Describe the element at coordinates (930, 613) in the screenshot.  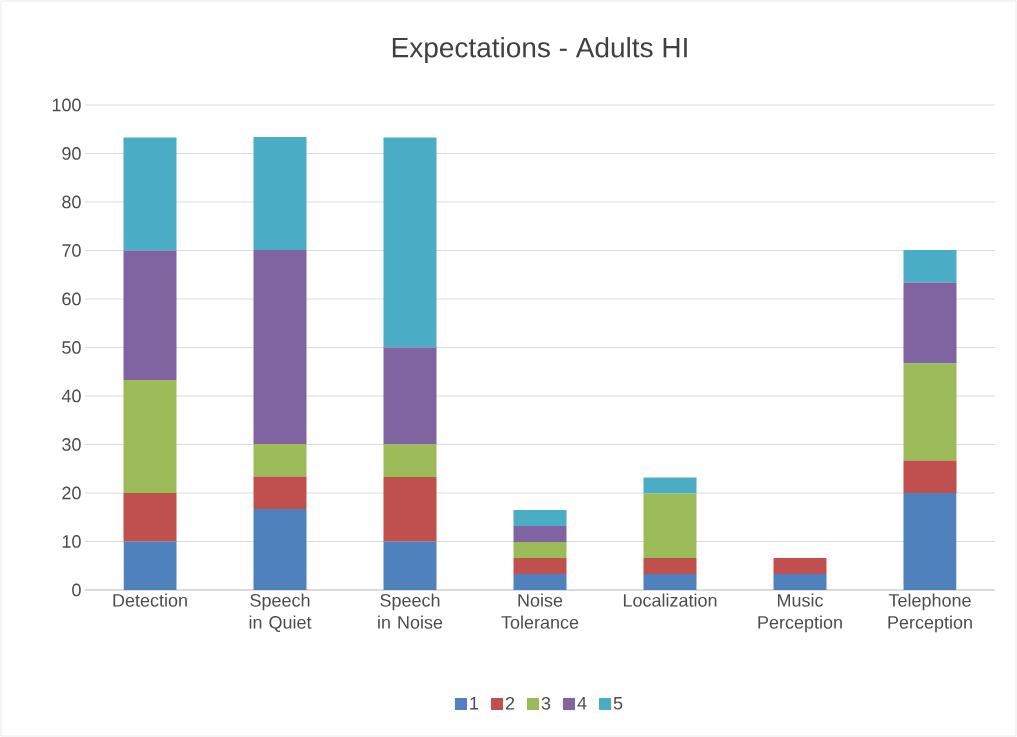
I see `x-tick-label: Telephone Perception` at that location.